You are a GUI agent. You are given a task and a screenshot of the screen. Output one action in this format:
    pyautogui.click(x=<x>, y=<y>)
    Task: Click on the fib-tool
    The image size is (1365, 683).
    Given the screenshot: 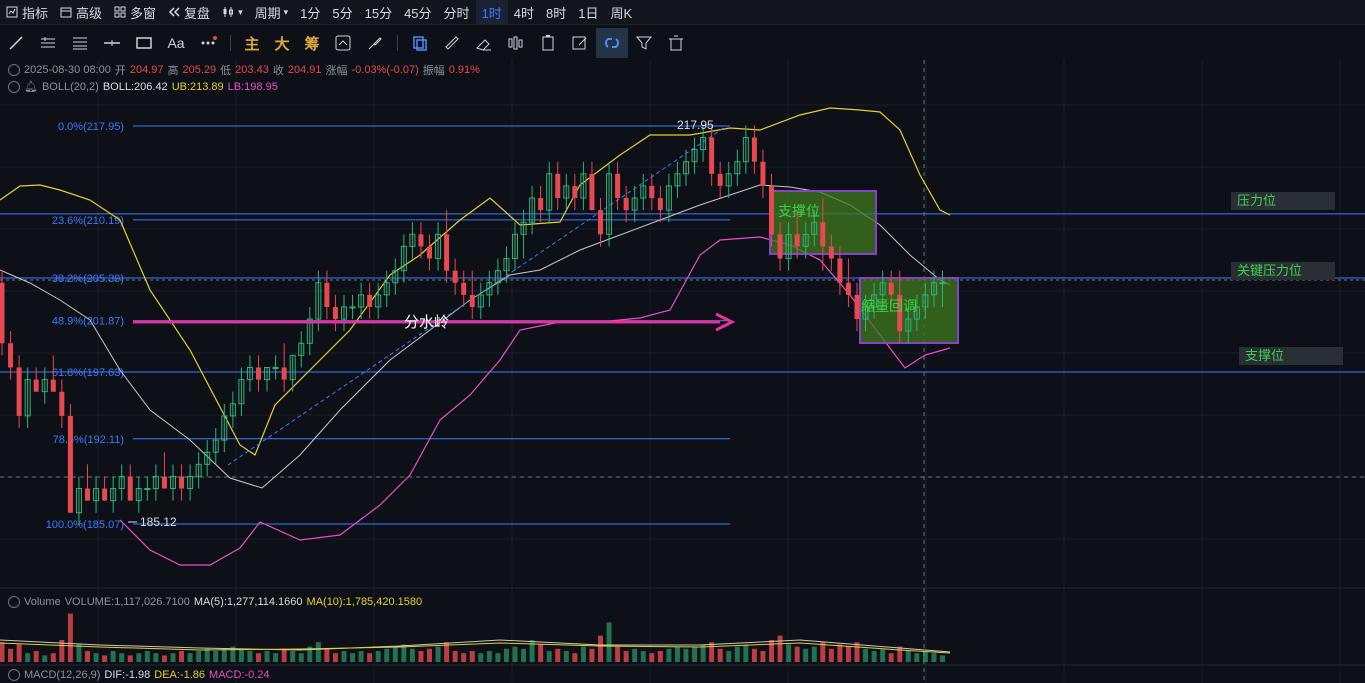 What is the action you would take?
    pyautogui.click(x=80, y=43)
    